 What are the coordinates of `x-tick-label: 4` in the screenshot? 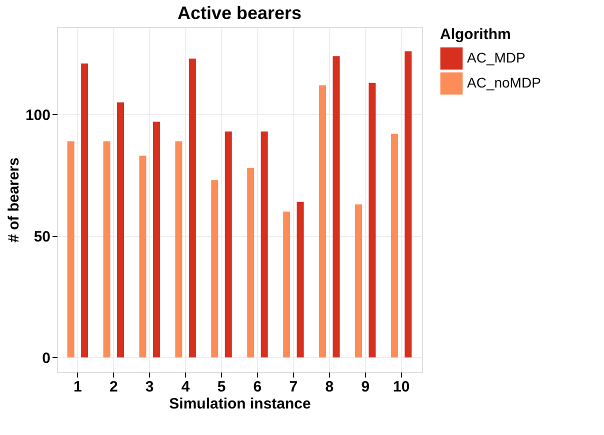 It's located at (185, 387).